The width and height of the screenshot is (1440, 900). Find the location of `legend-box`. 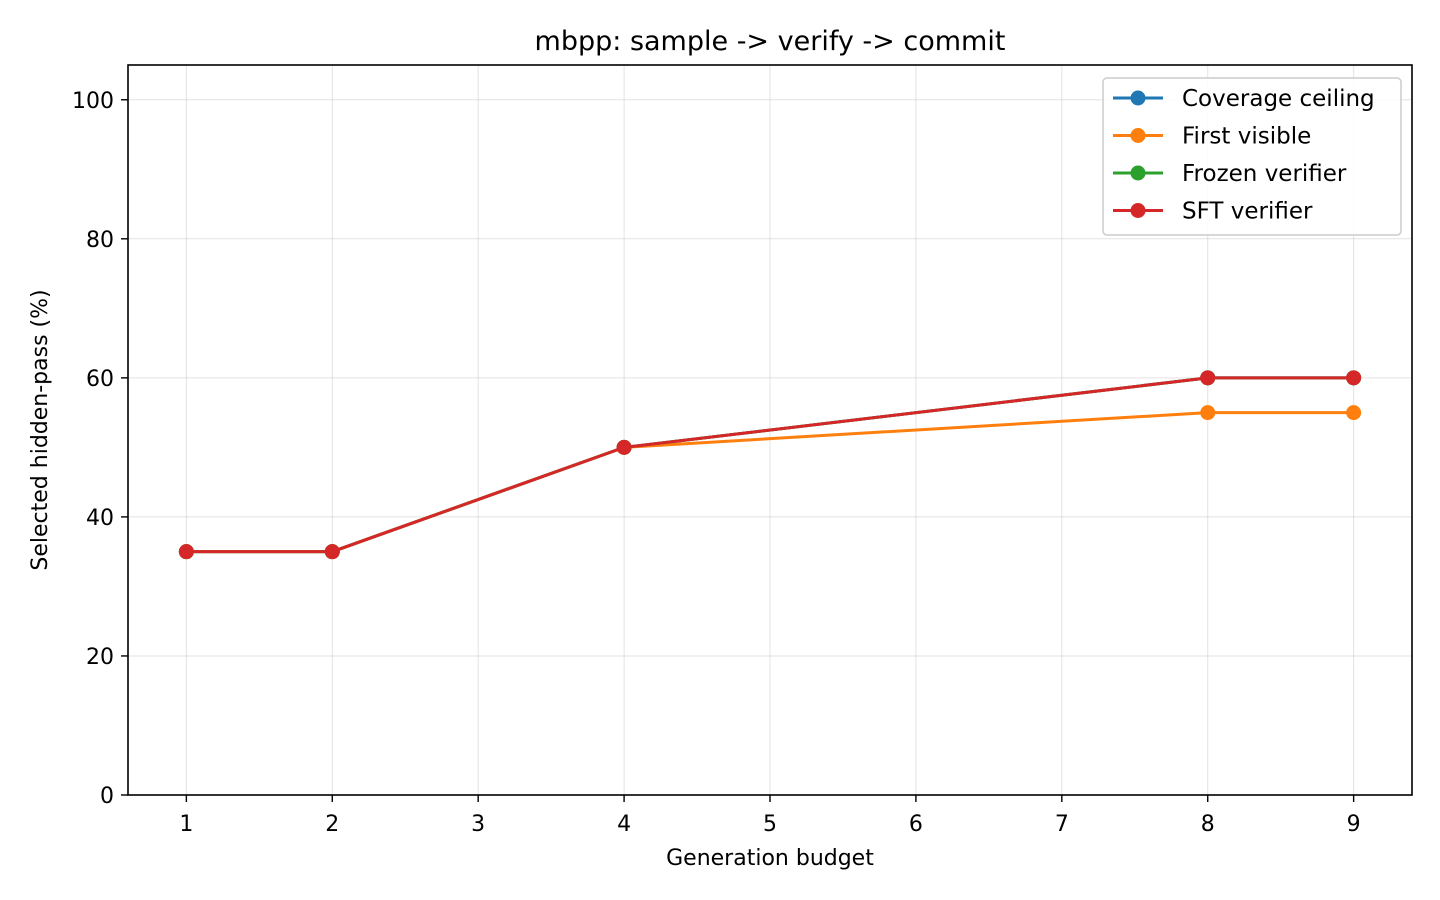

legend-box is located at coordinates (1252, 156).